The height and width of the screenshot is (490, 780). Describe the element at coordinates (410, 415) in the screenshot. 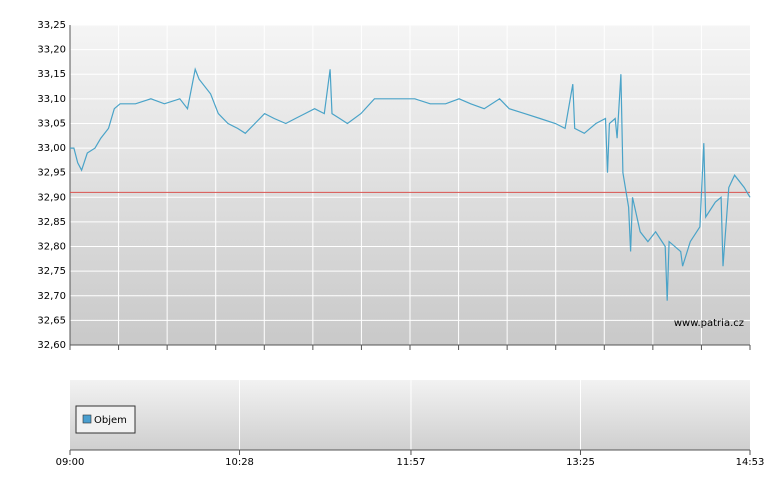

I see `volume-background` at that location.